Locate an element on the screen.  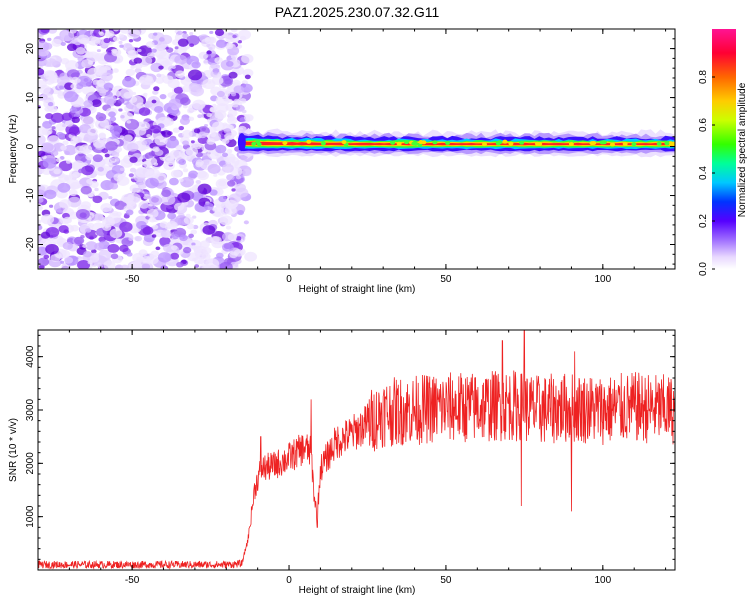
y-tick-label: 0 is located at coordinates (30, 146).